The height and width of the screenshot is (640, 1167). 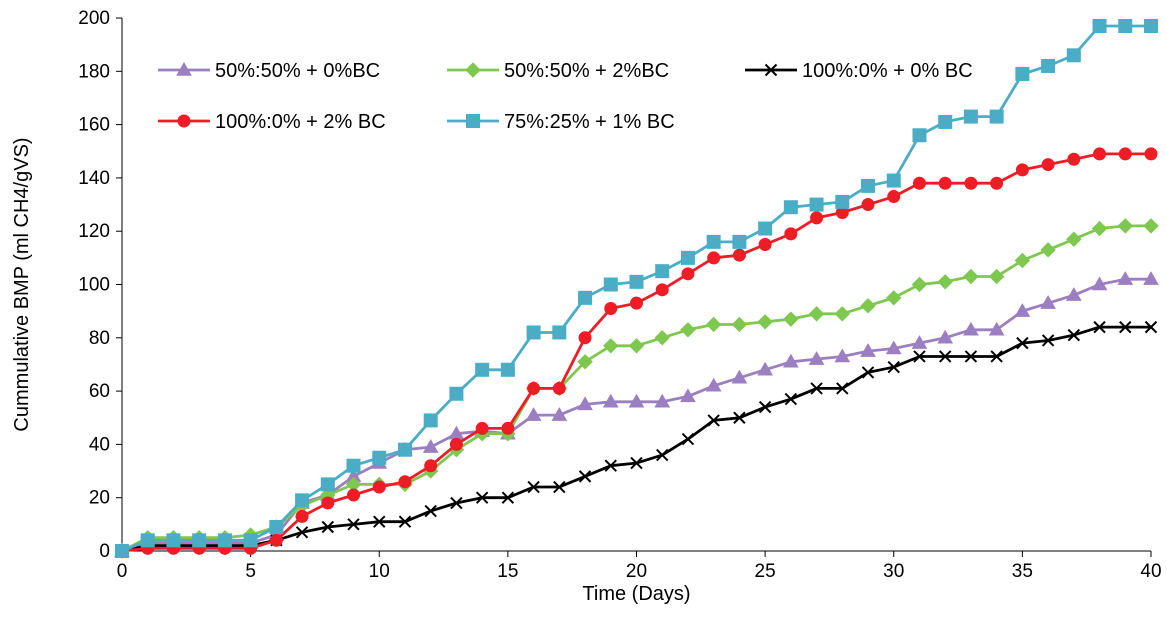 I want to click on y-tick-label: 80, so click(x=99, y=338).